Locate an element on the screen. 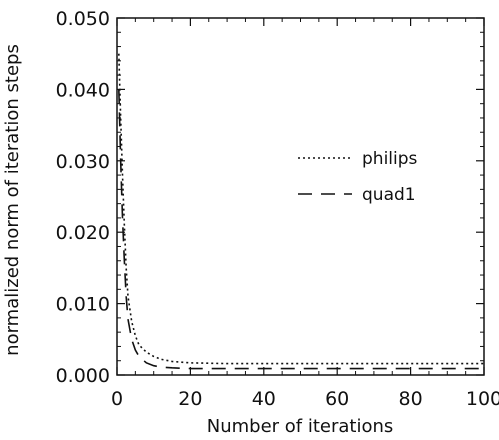 This screenshot has height=440, width=499. y-tick-label: 0.050 is located at coordinates (83, 19).